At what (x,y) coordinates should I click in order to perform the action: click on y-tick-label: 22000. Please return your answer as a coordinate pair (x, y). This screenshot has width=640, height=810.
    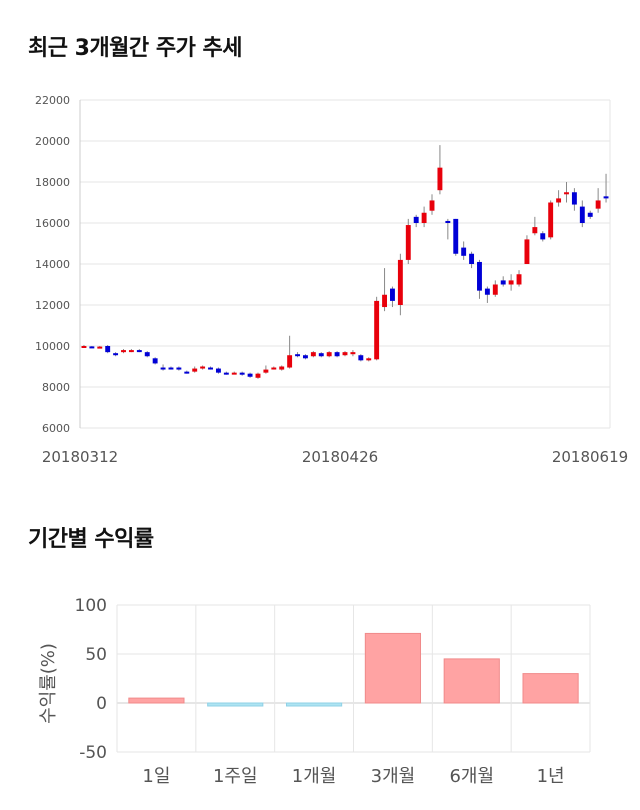
    Looking at the image, I should click on (52, 100).